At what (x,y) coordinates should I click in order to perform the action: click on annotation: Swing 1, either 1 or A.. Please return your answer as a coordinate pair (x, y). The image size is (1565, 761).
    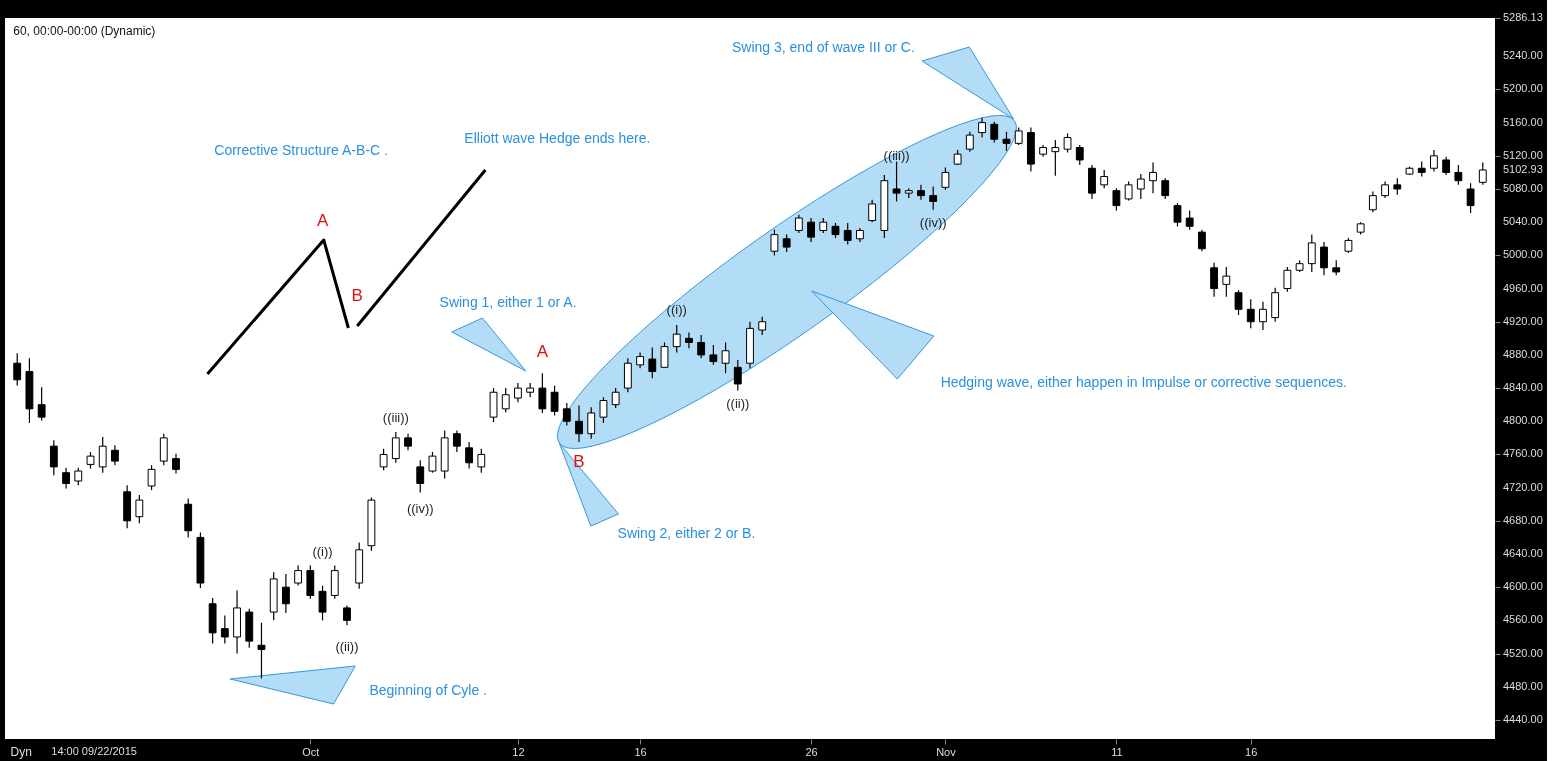
    Looking at the image, I should click on (508, 302).